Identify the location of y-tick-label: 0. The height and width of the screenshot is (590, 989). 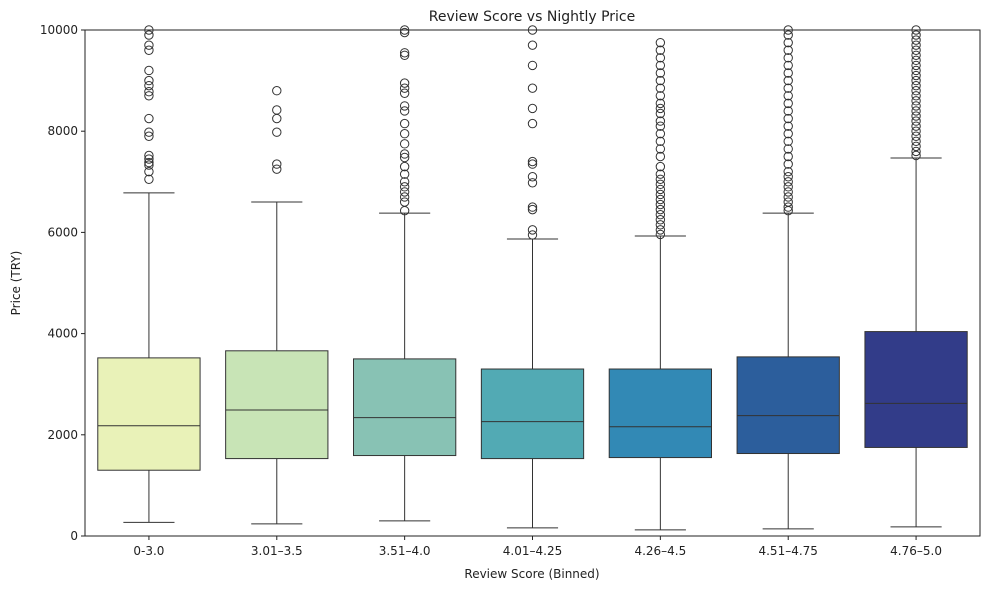
(74, 536).